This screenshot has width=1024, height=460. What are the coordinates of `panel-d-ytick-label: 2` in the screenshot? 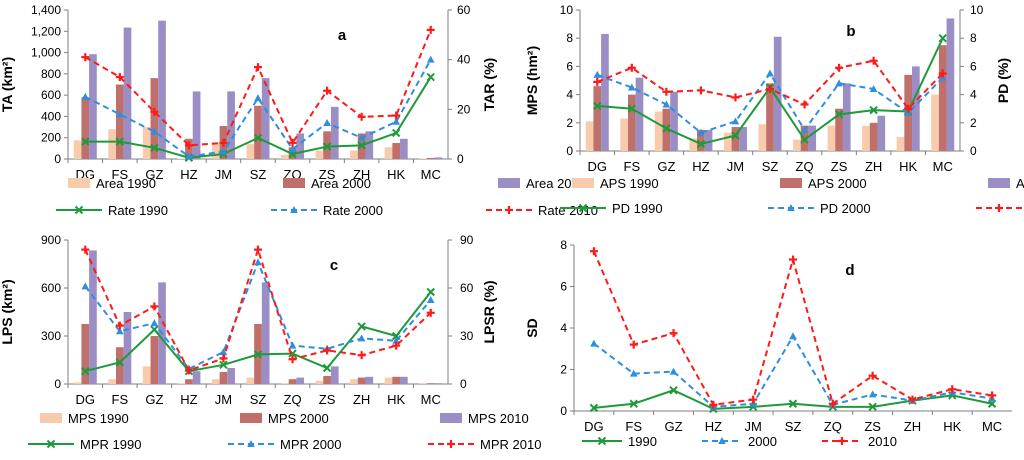 It's located at (563, 370).